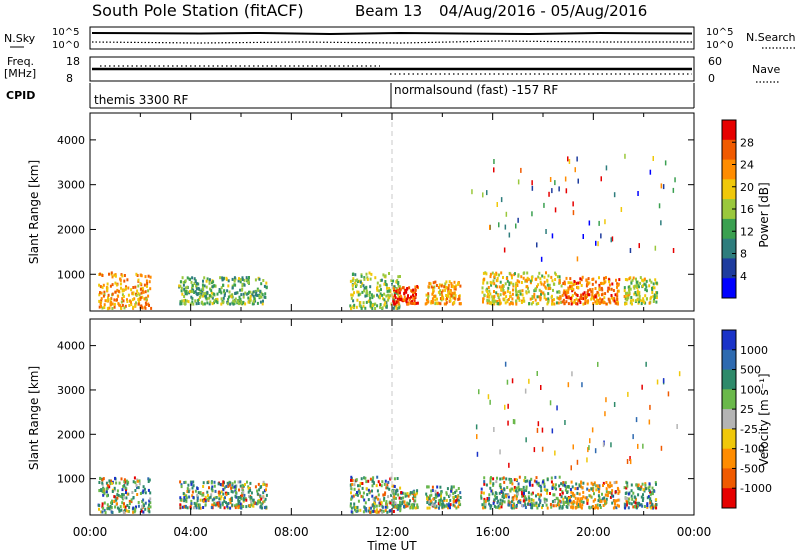 The image size is (800, 554). I want to click on colorbar-tick-label: 100, so click(750, 389).